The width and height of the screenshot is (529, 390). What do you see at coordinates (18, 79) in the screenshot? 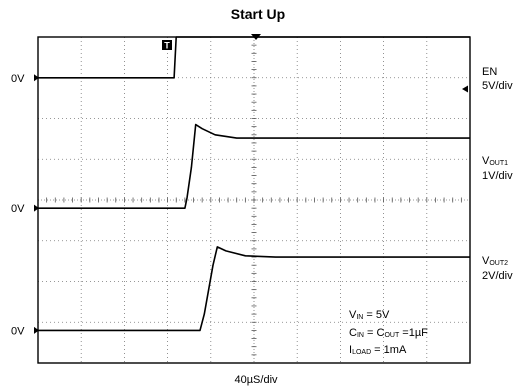
I see `zero-label-en: 0V` at bounding box center [18, 79].